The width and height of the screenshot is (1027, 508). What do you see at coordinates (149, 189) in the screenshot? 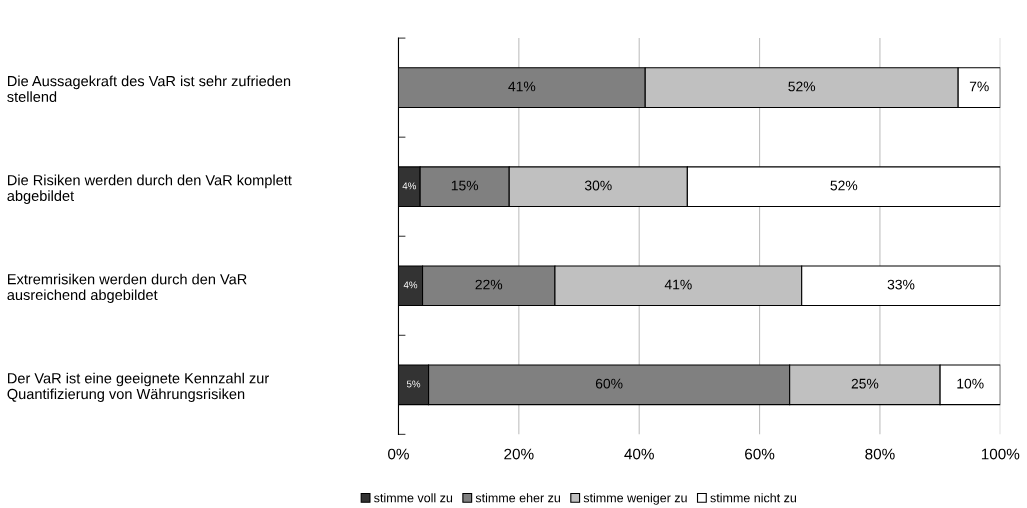
I see `y-tick-label: Die Risiken werden durch den VaR komplett abgebildet` at bounding box center [149, 189].